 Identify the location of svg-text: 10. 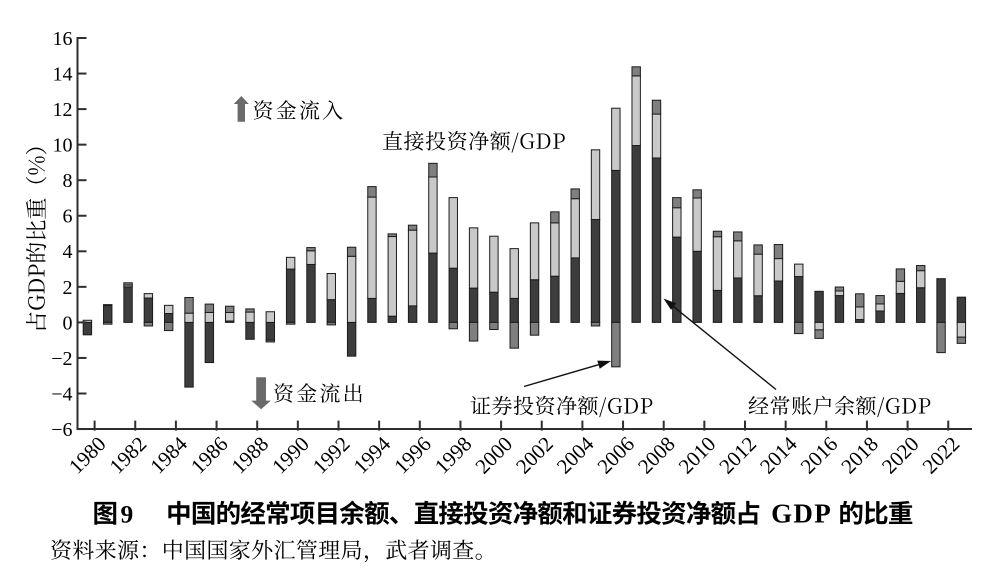
(63, 146).